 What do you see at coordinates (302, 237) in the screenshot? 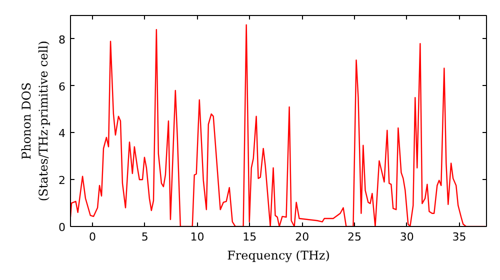
I see `x-tick-label: 20` at bounding box center [302, 237].